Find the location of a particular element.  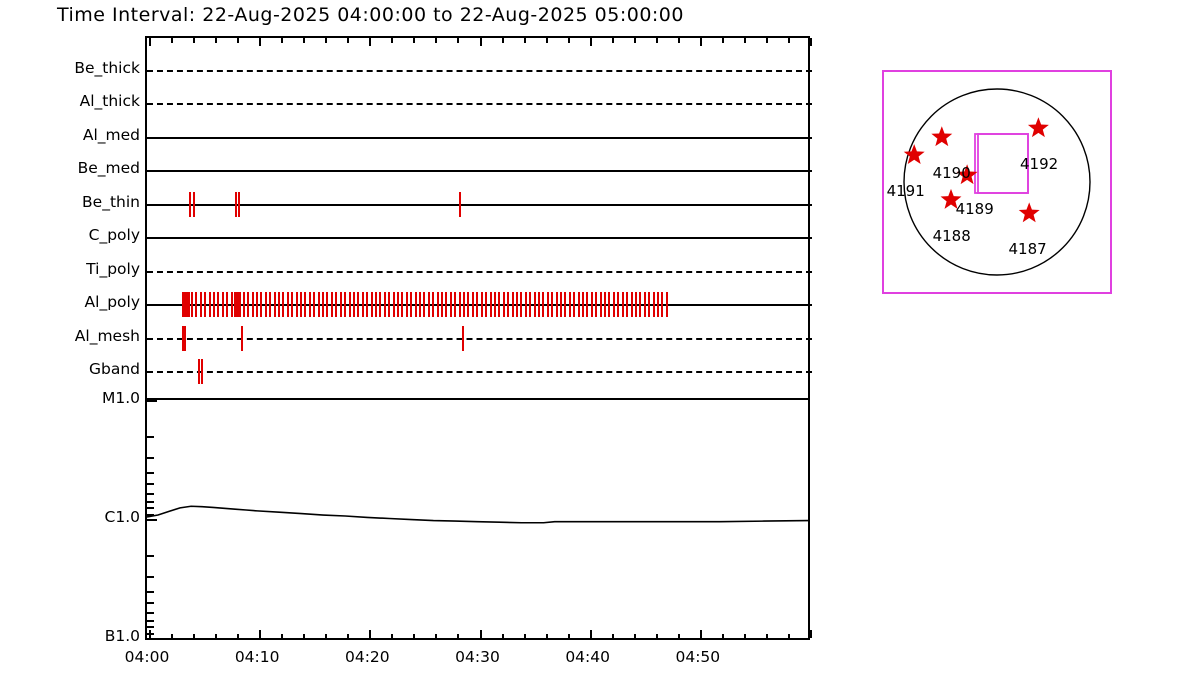

active-region-label-4190: 4190 is located at coordinates (951, 173).